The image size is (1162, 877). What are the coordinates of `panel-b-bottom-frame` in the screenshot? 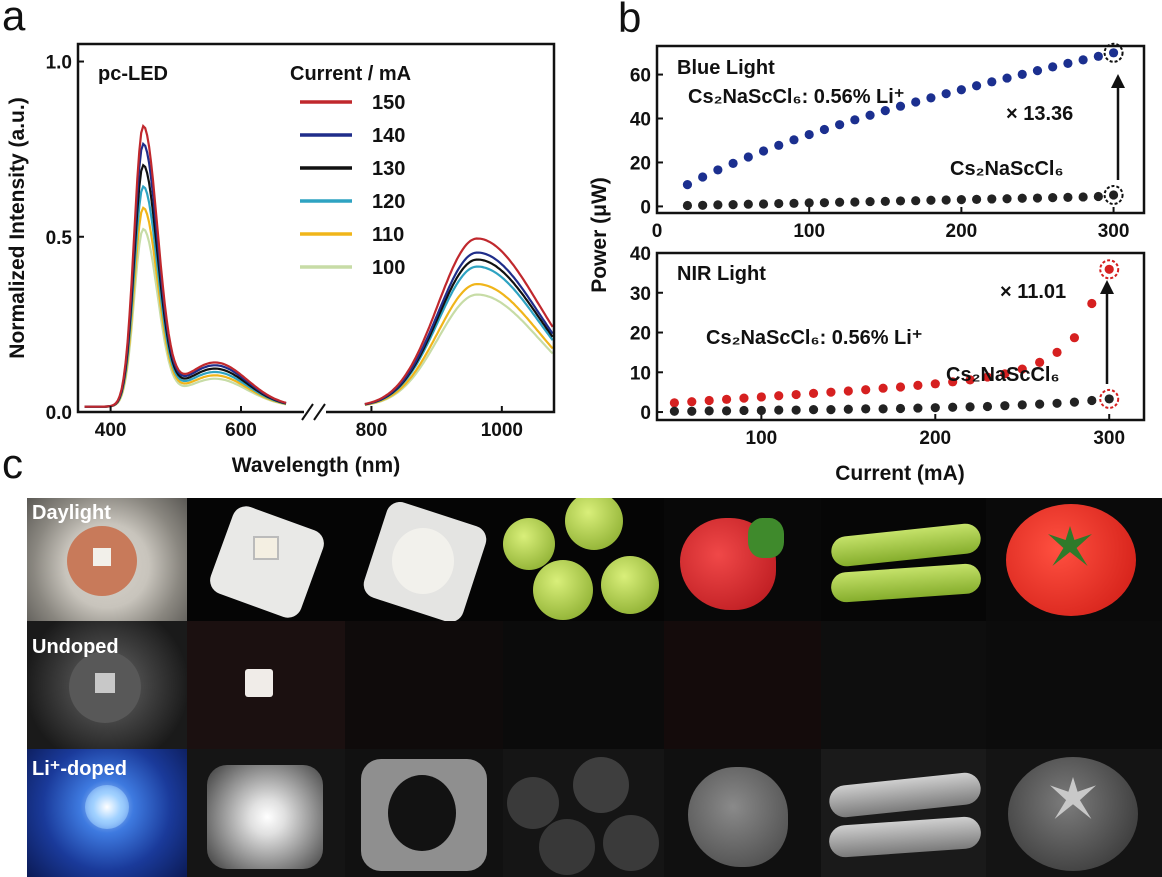 It's located at (900, 336).